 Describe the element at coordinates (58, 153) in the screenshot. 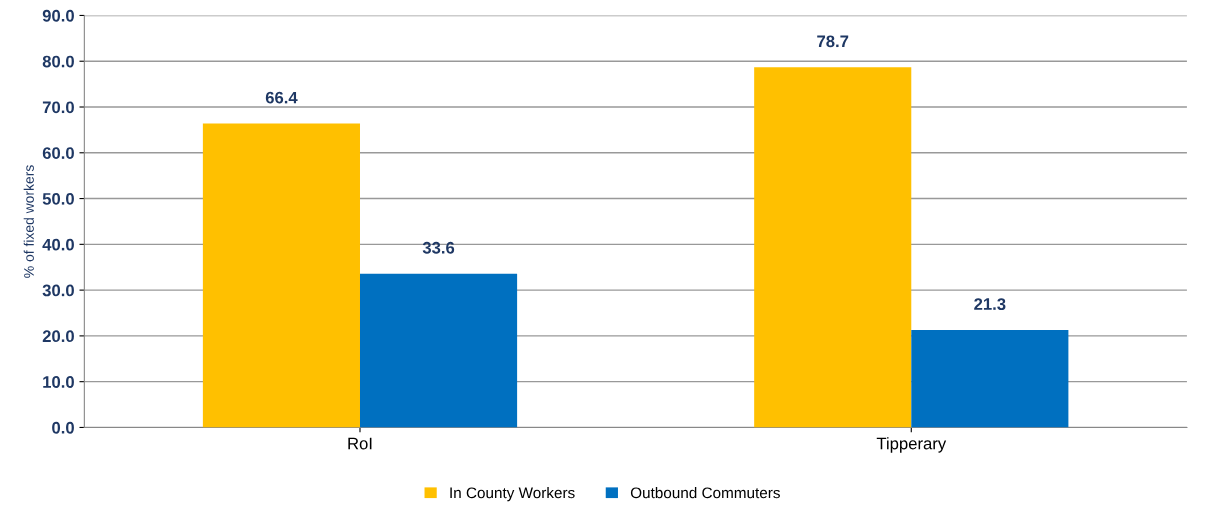

I see `y-tick-label: 60.0` at that location.